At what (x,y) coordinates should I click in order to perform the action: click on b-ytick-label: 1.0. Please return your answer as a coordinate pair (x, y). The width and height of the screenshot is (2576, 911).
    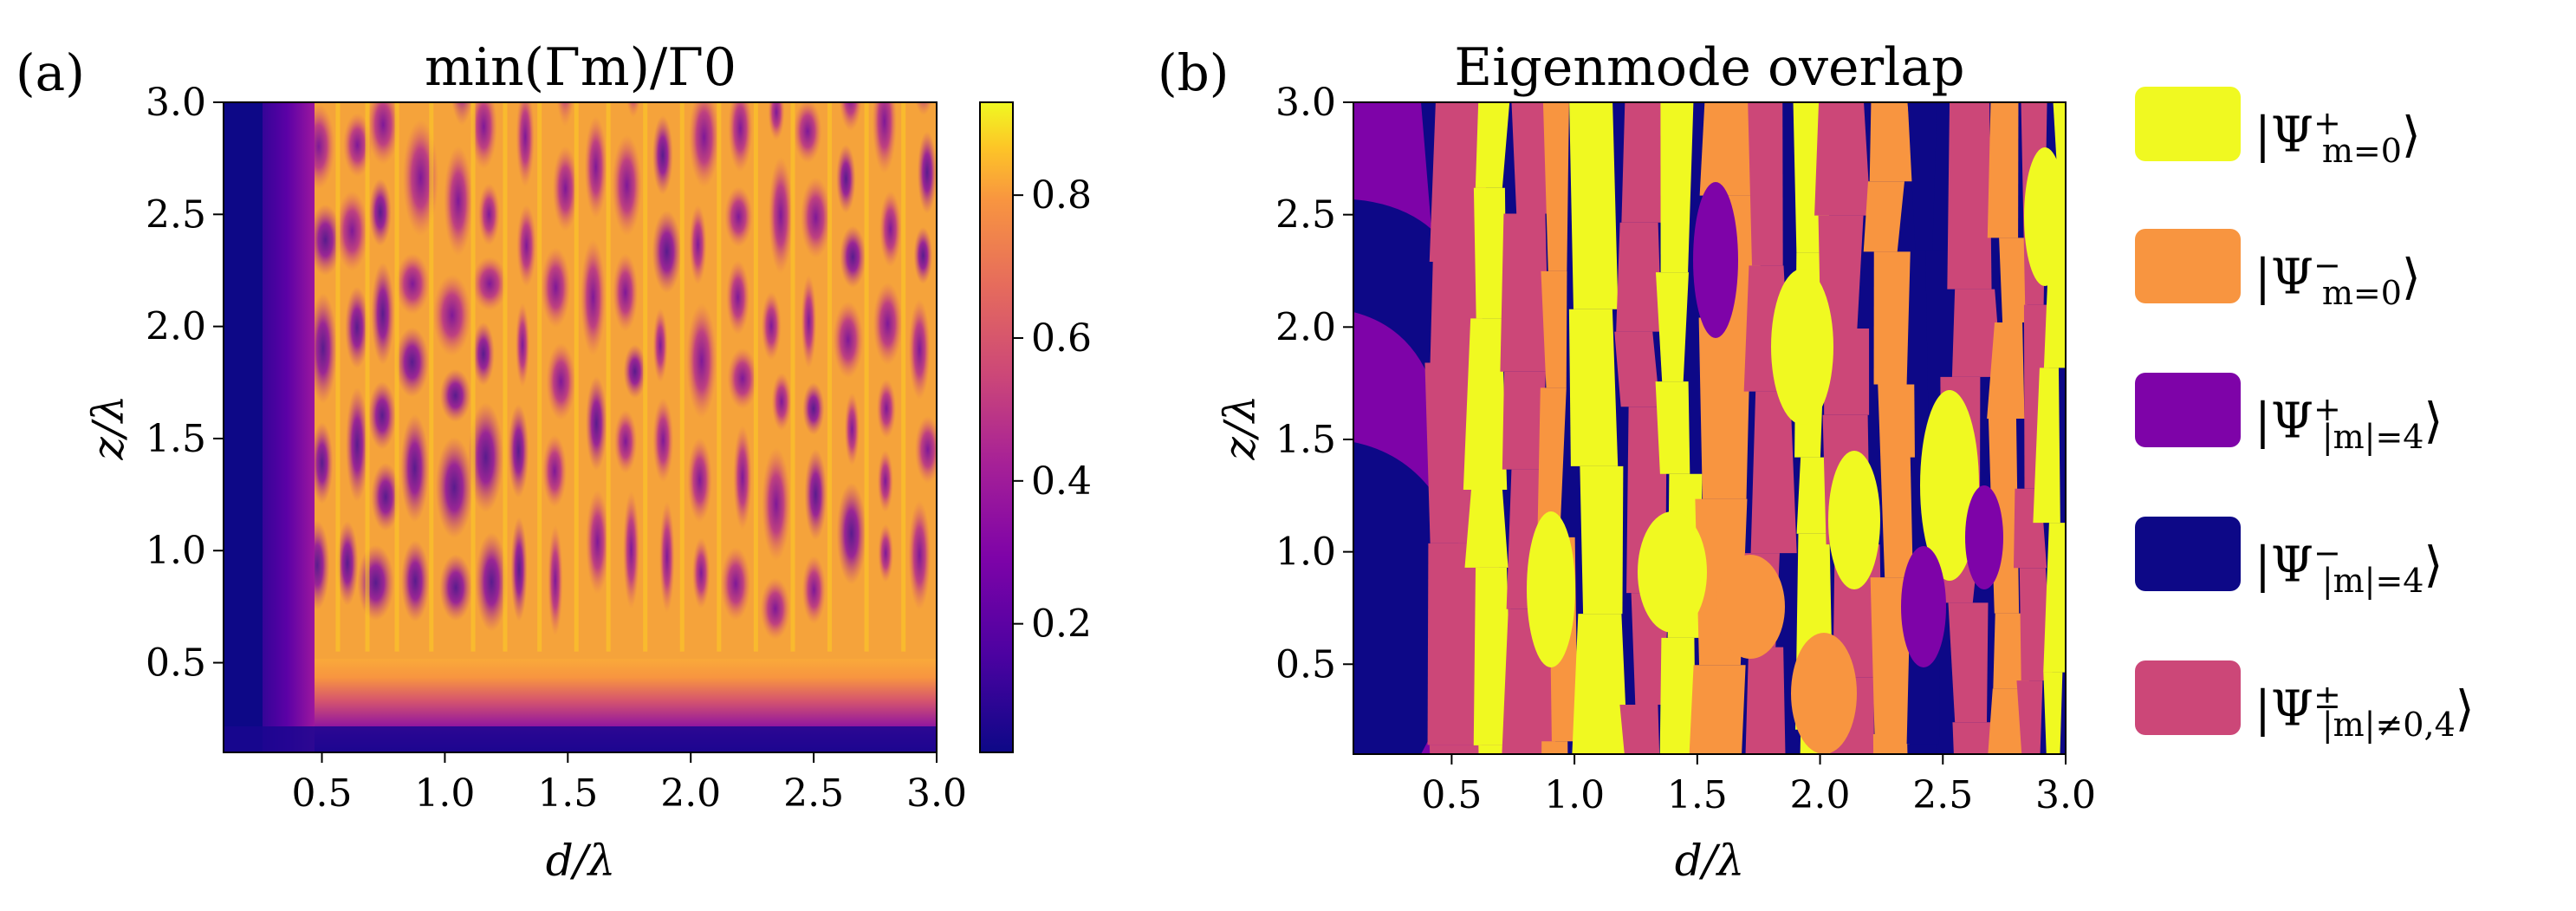
    Looking at the image, I should click on (1305, 552).